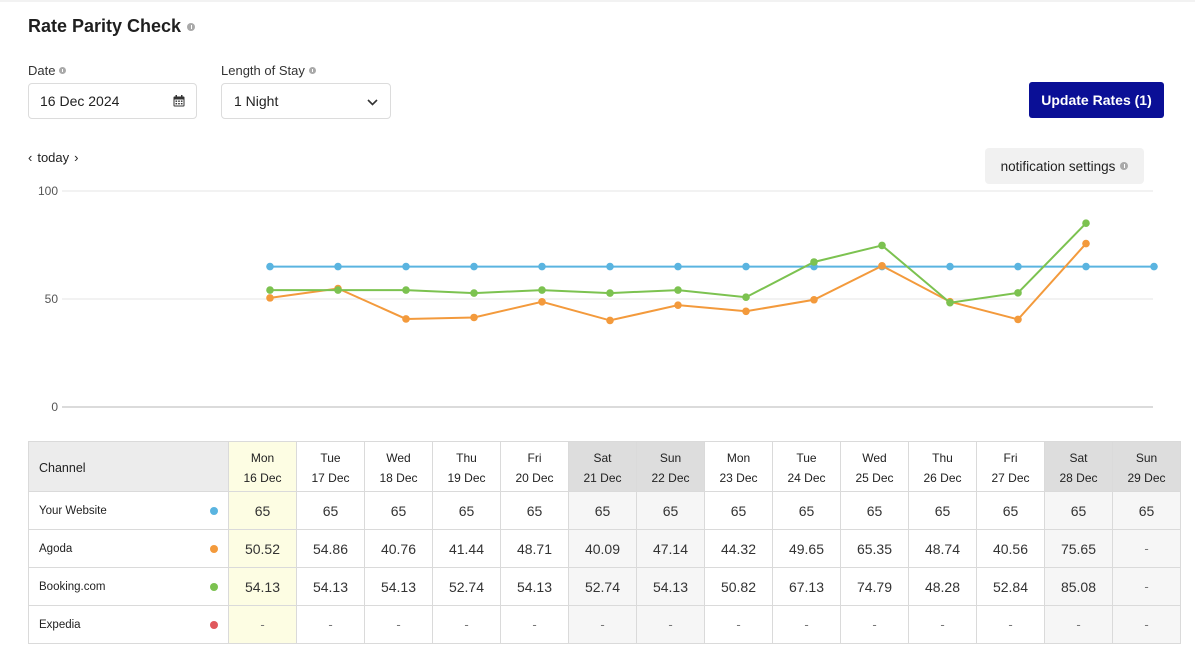  What do you see at coordinates (1146, 466) in the screenshot?
I see `day-column-header: Sun 29 Dec` at bounding box center [1146, 466].